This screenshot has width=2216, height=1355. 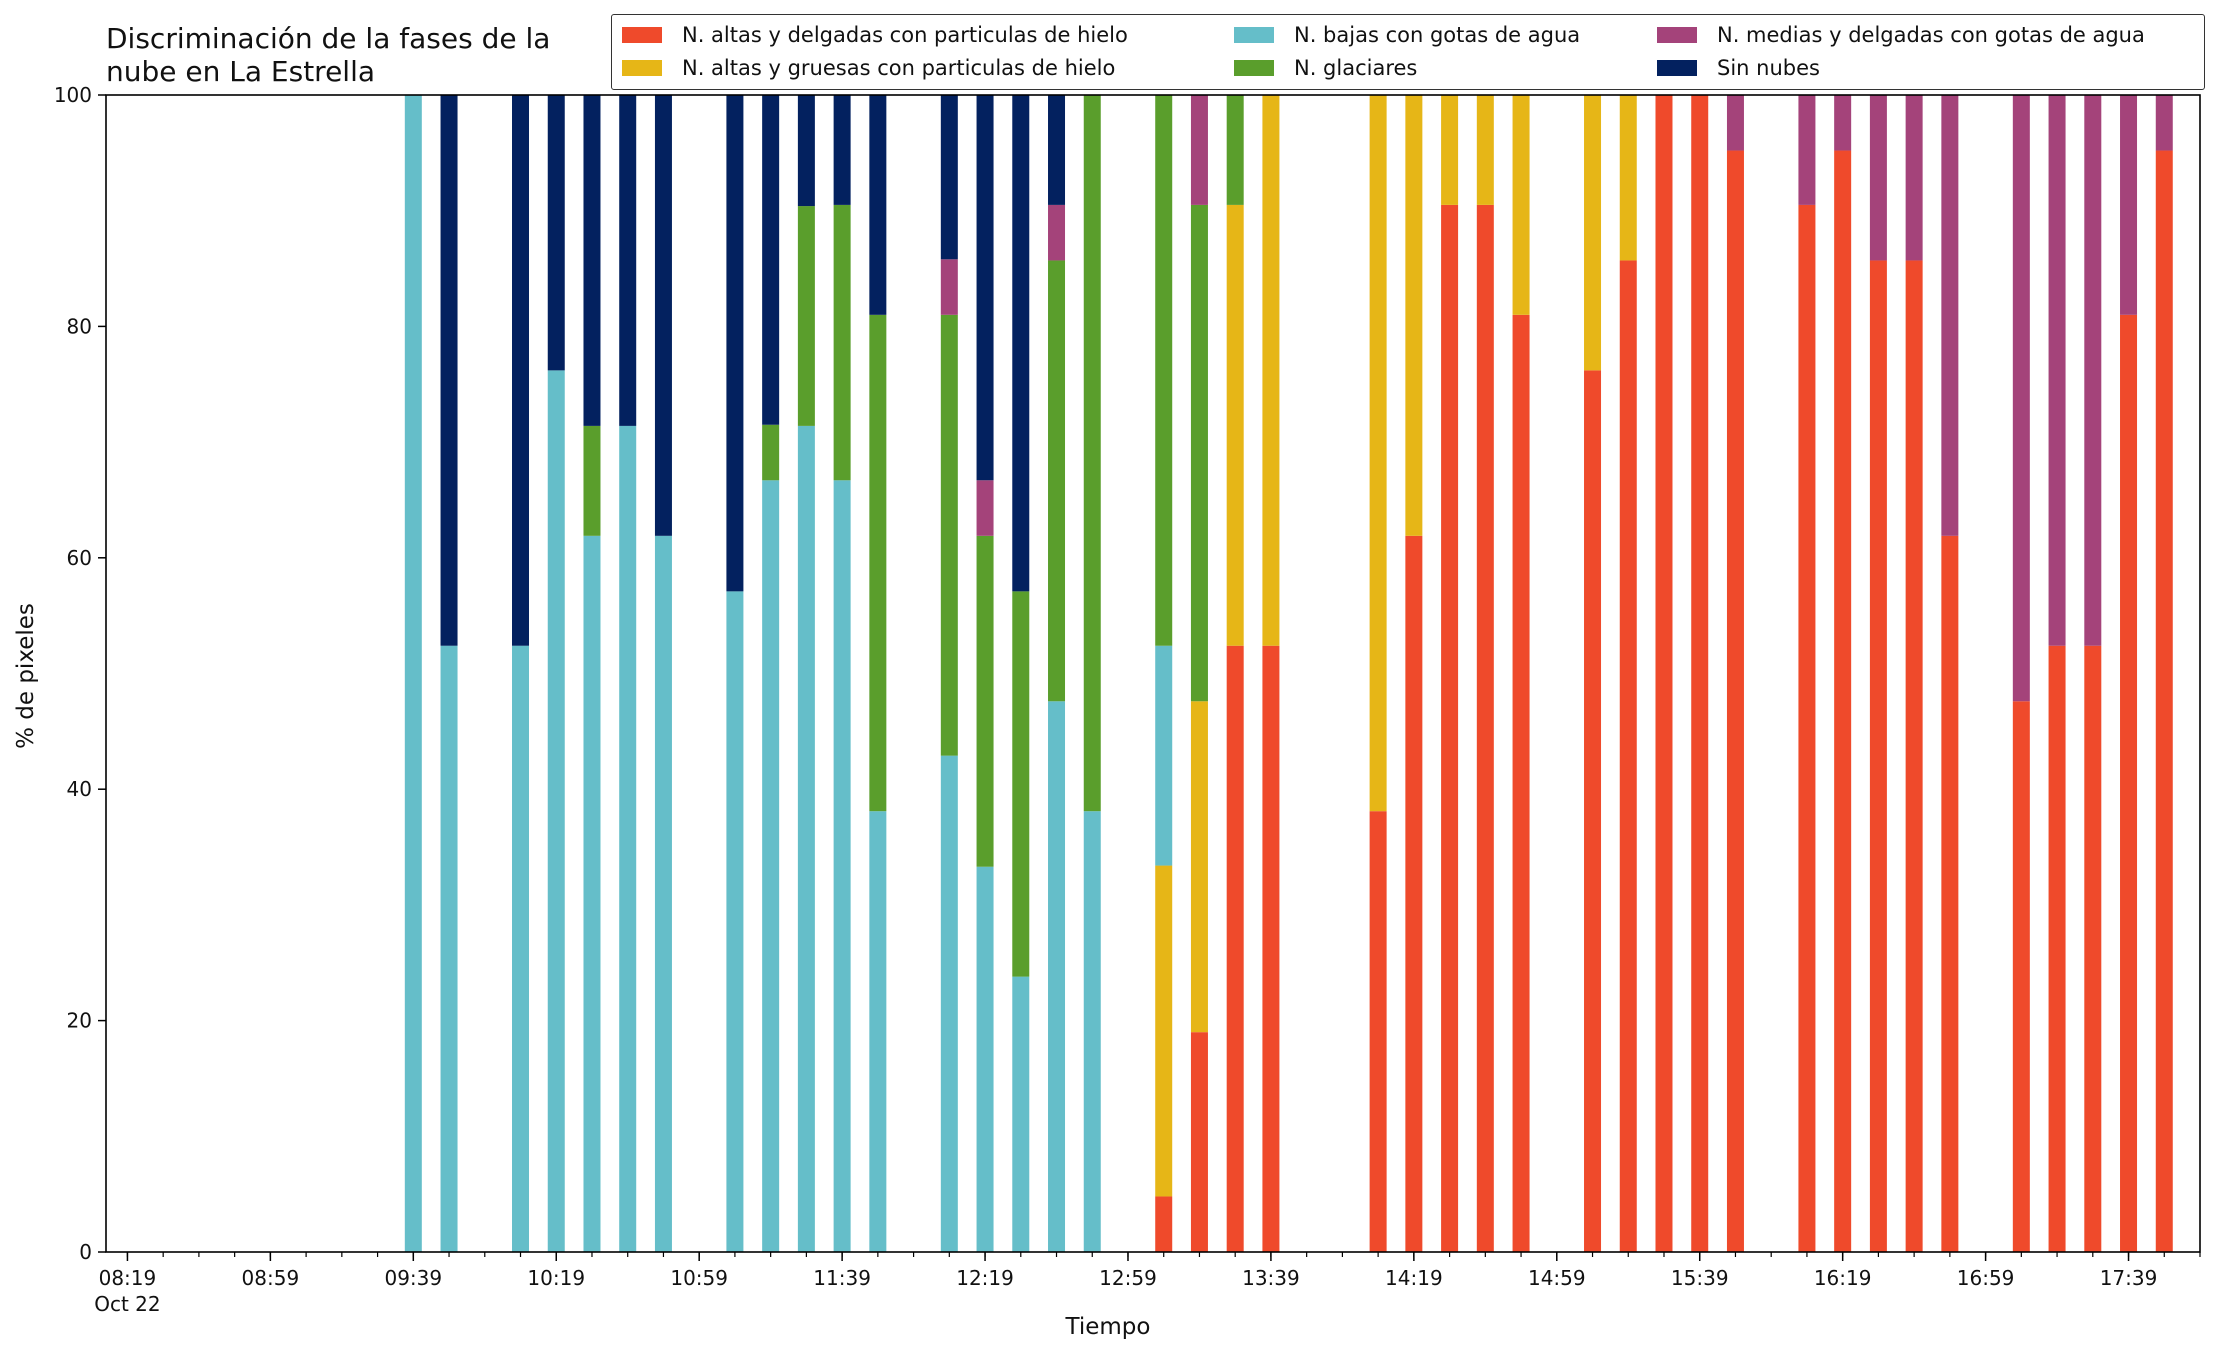 I want to click on x-axis-label: Tiempo, so click(x=1108, y=1327).